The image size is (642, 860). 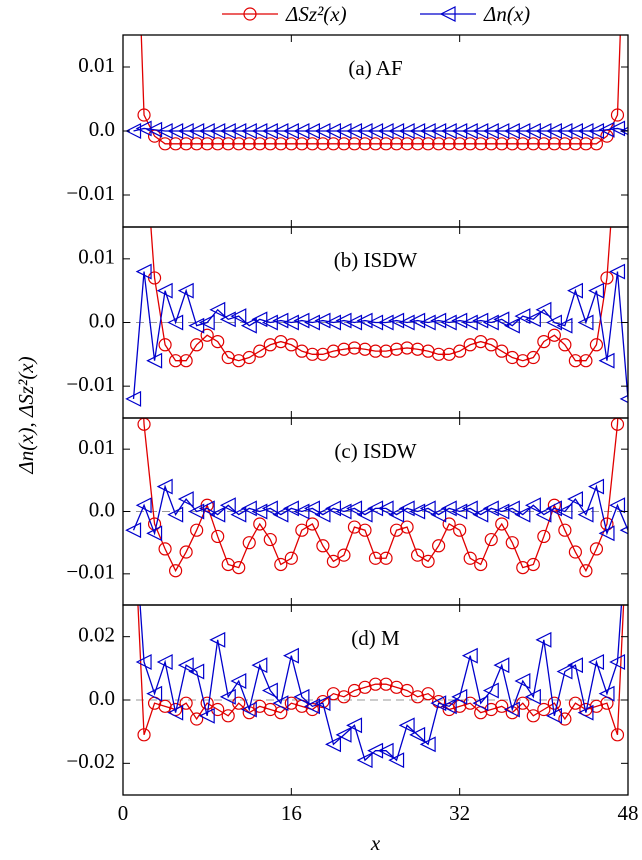 I want to click on x-tick-label: 0, so click(x=123, y=813).